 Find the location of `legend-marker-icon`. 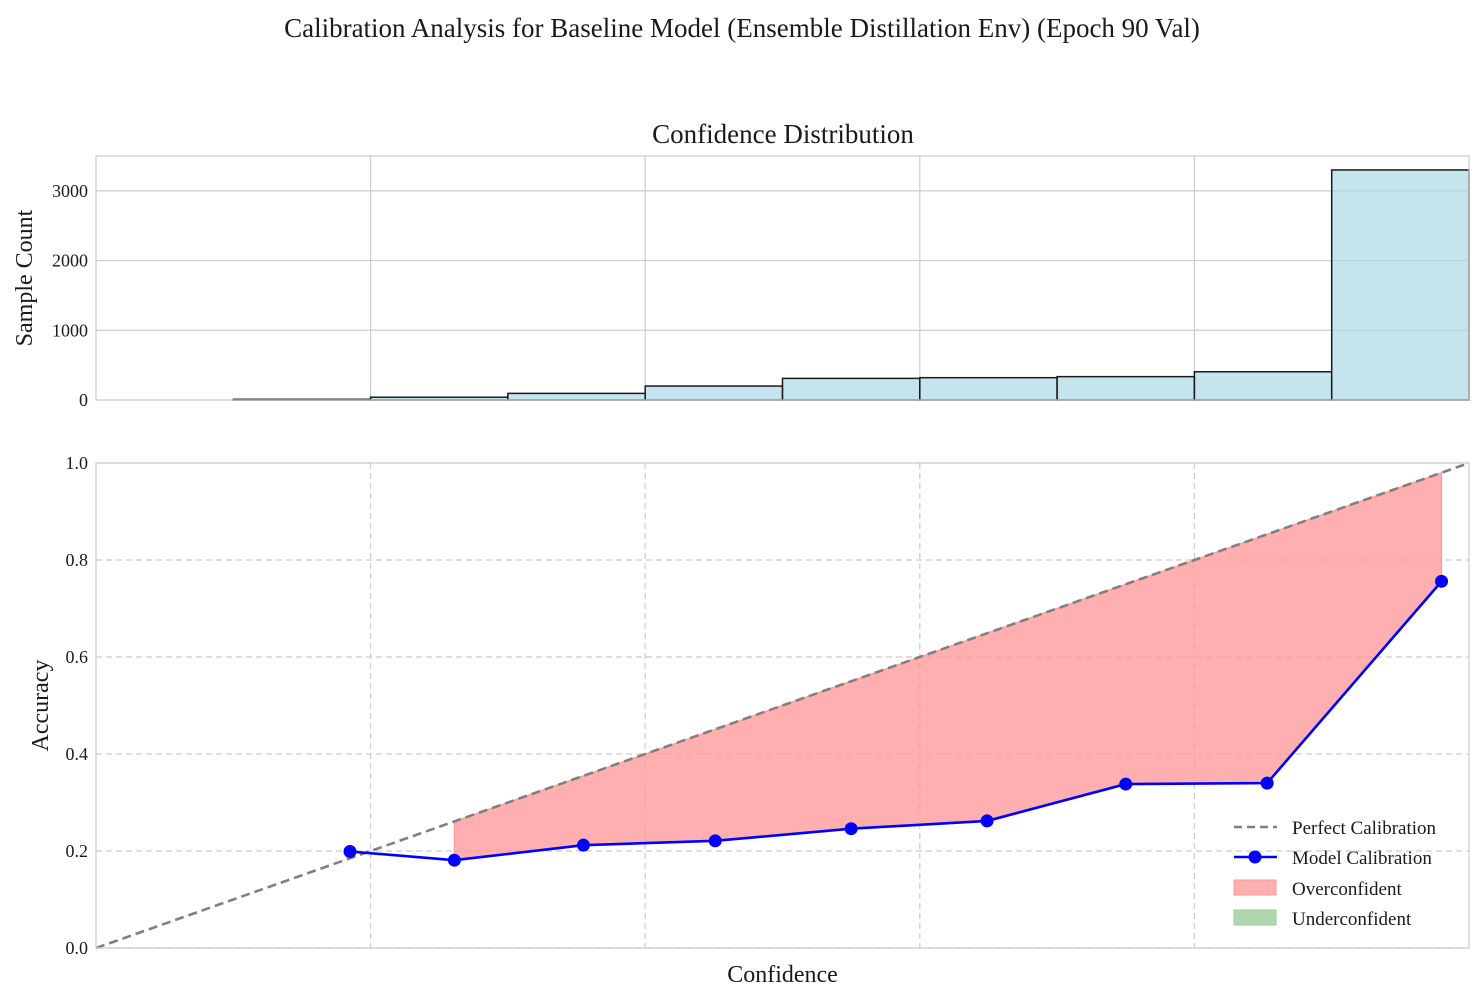

legend-marker-icon is located at coordinates (1255, 857).